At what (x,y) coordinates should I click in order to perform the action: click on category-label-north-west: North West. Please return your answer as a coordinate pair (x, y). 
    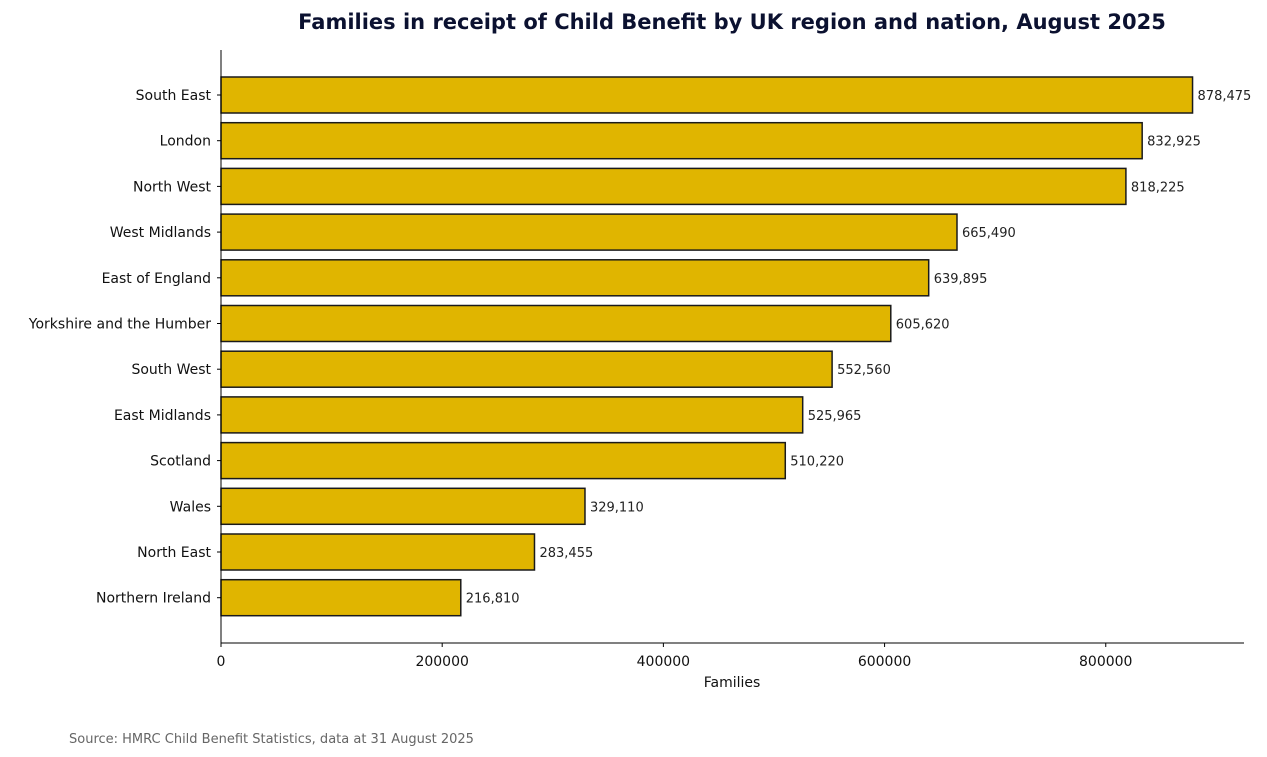
    Looking at the image, I should click on (172, 187).